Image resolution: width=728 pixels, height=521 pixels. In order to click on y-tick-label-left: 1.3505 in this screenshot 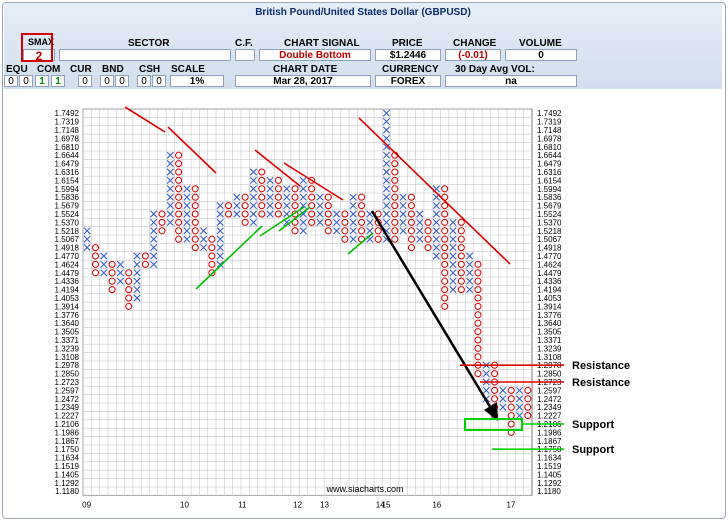, I will do `click(67, 332)`.